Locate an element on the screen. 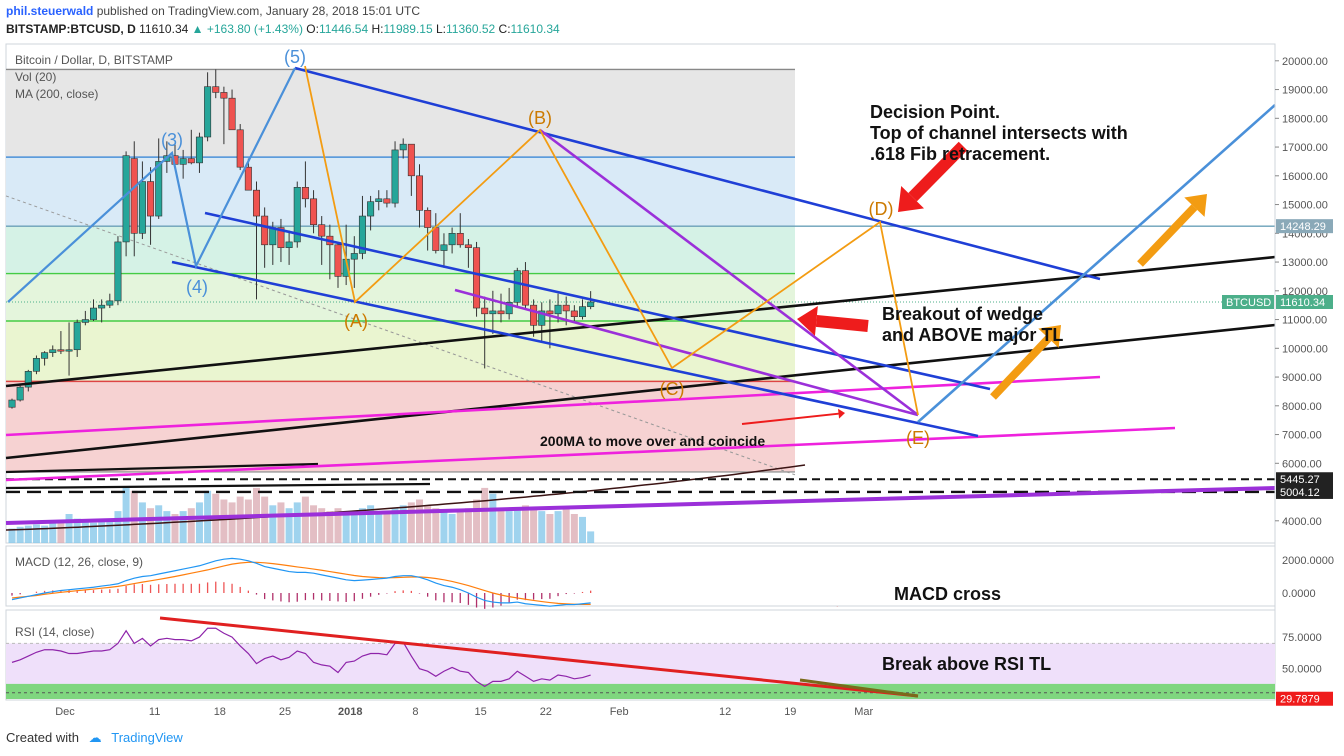 Image resolution: width=1344 pixels, height=756 pixels. low-label: L: is located at coordinates (441, 29).